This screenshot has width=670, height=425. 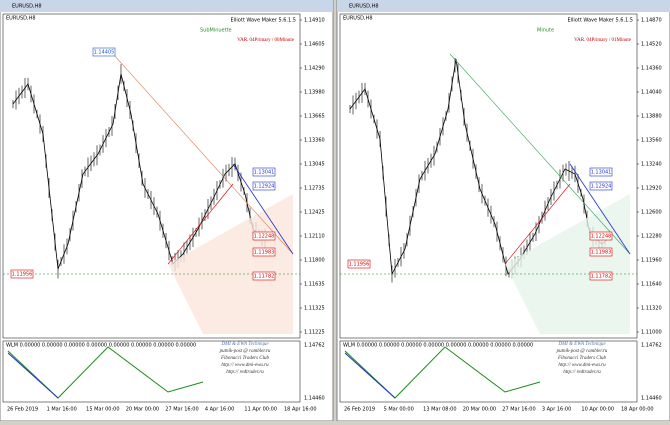 I want to click on variant-label: VAR. 04Primary / 01Minute, so click(x=603, y=40).